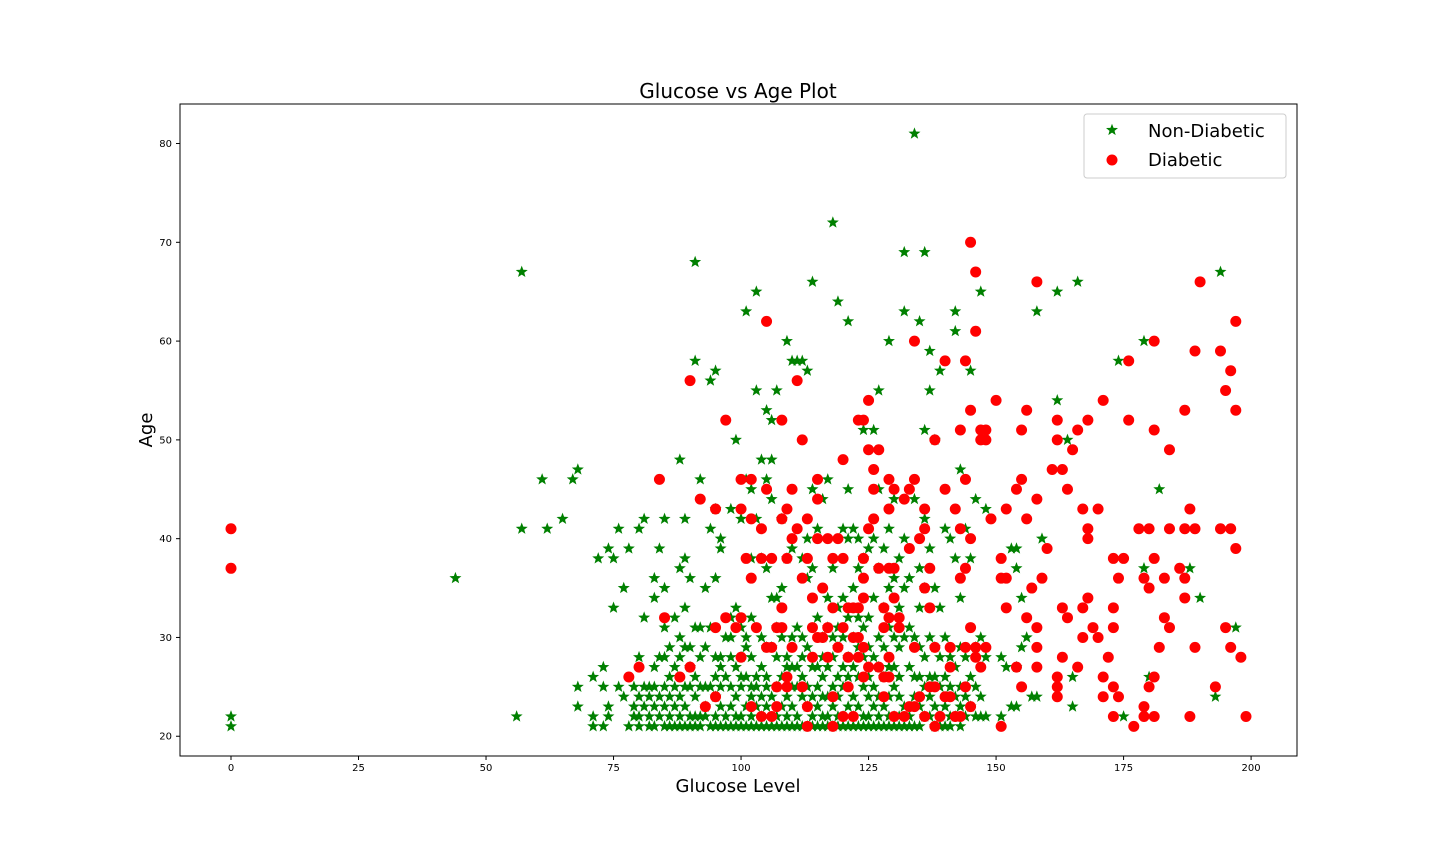  Describe the element at coordinates (169, 441) in the screenshot. I see `y-axis-ticks: 20 30 40 50 60 70 80` at that location.